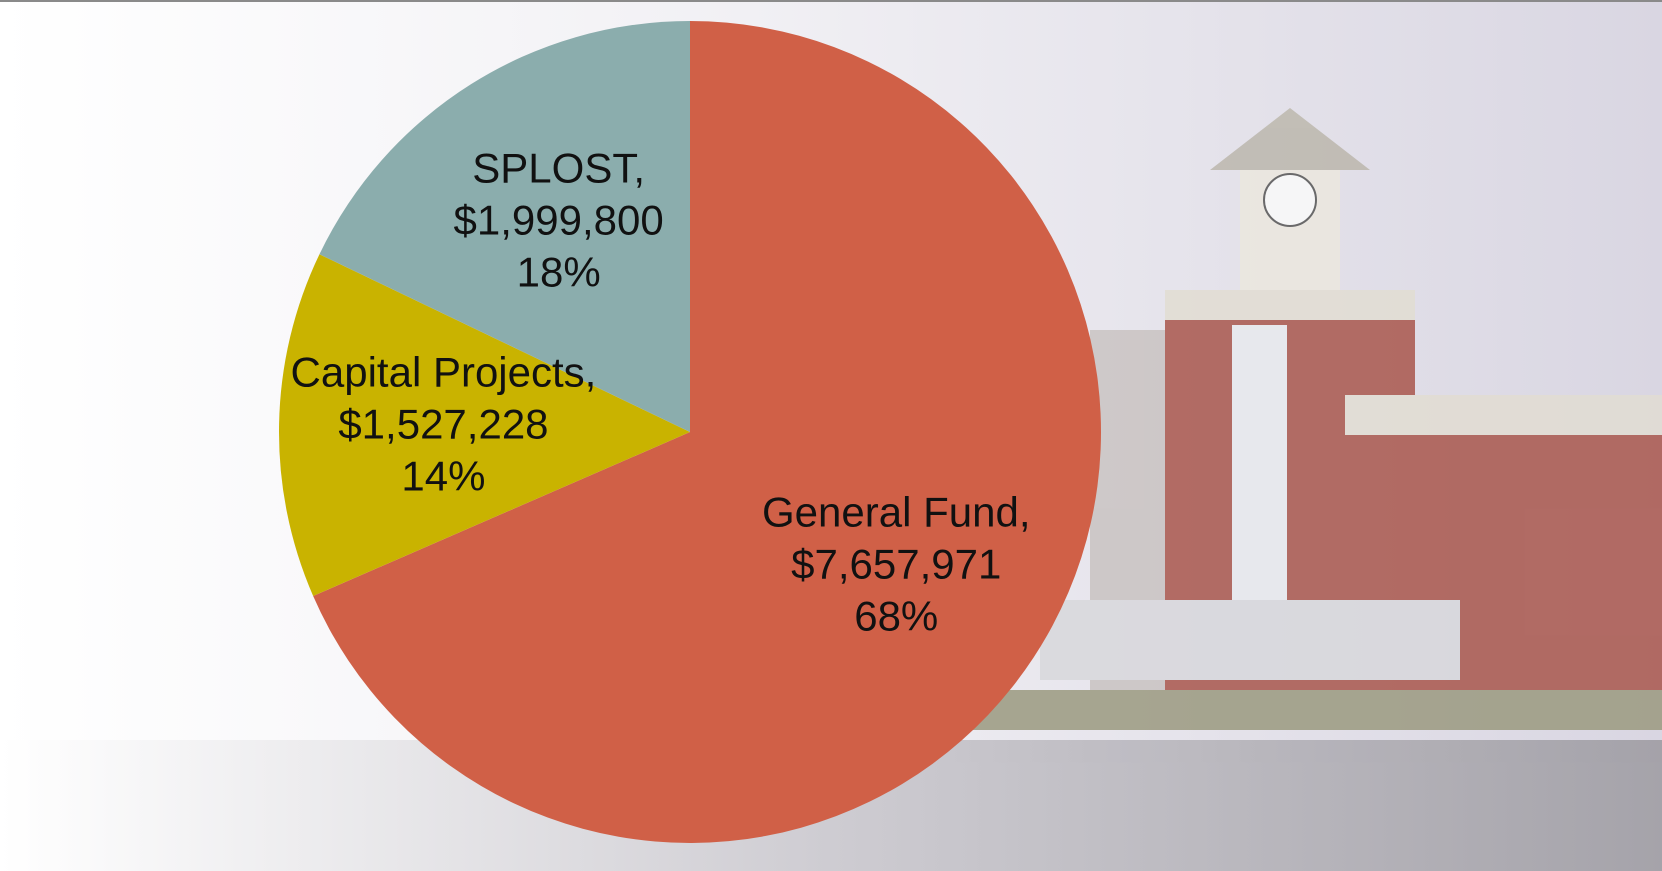  Describe the element at coordinates (896, 563) in the screenshot. I see `data-label-value: $7,657,971` at that location.